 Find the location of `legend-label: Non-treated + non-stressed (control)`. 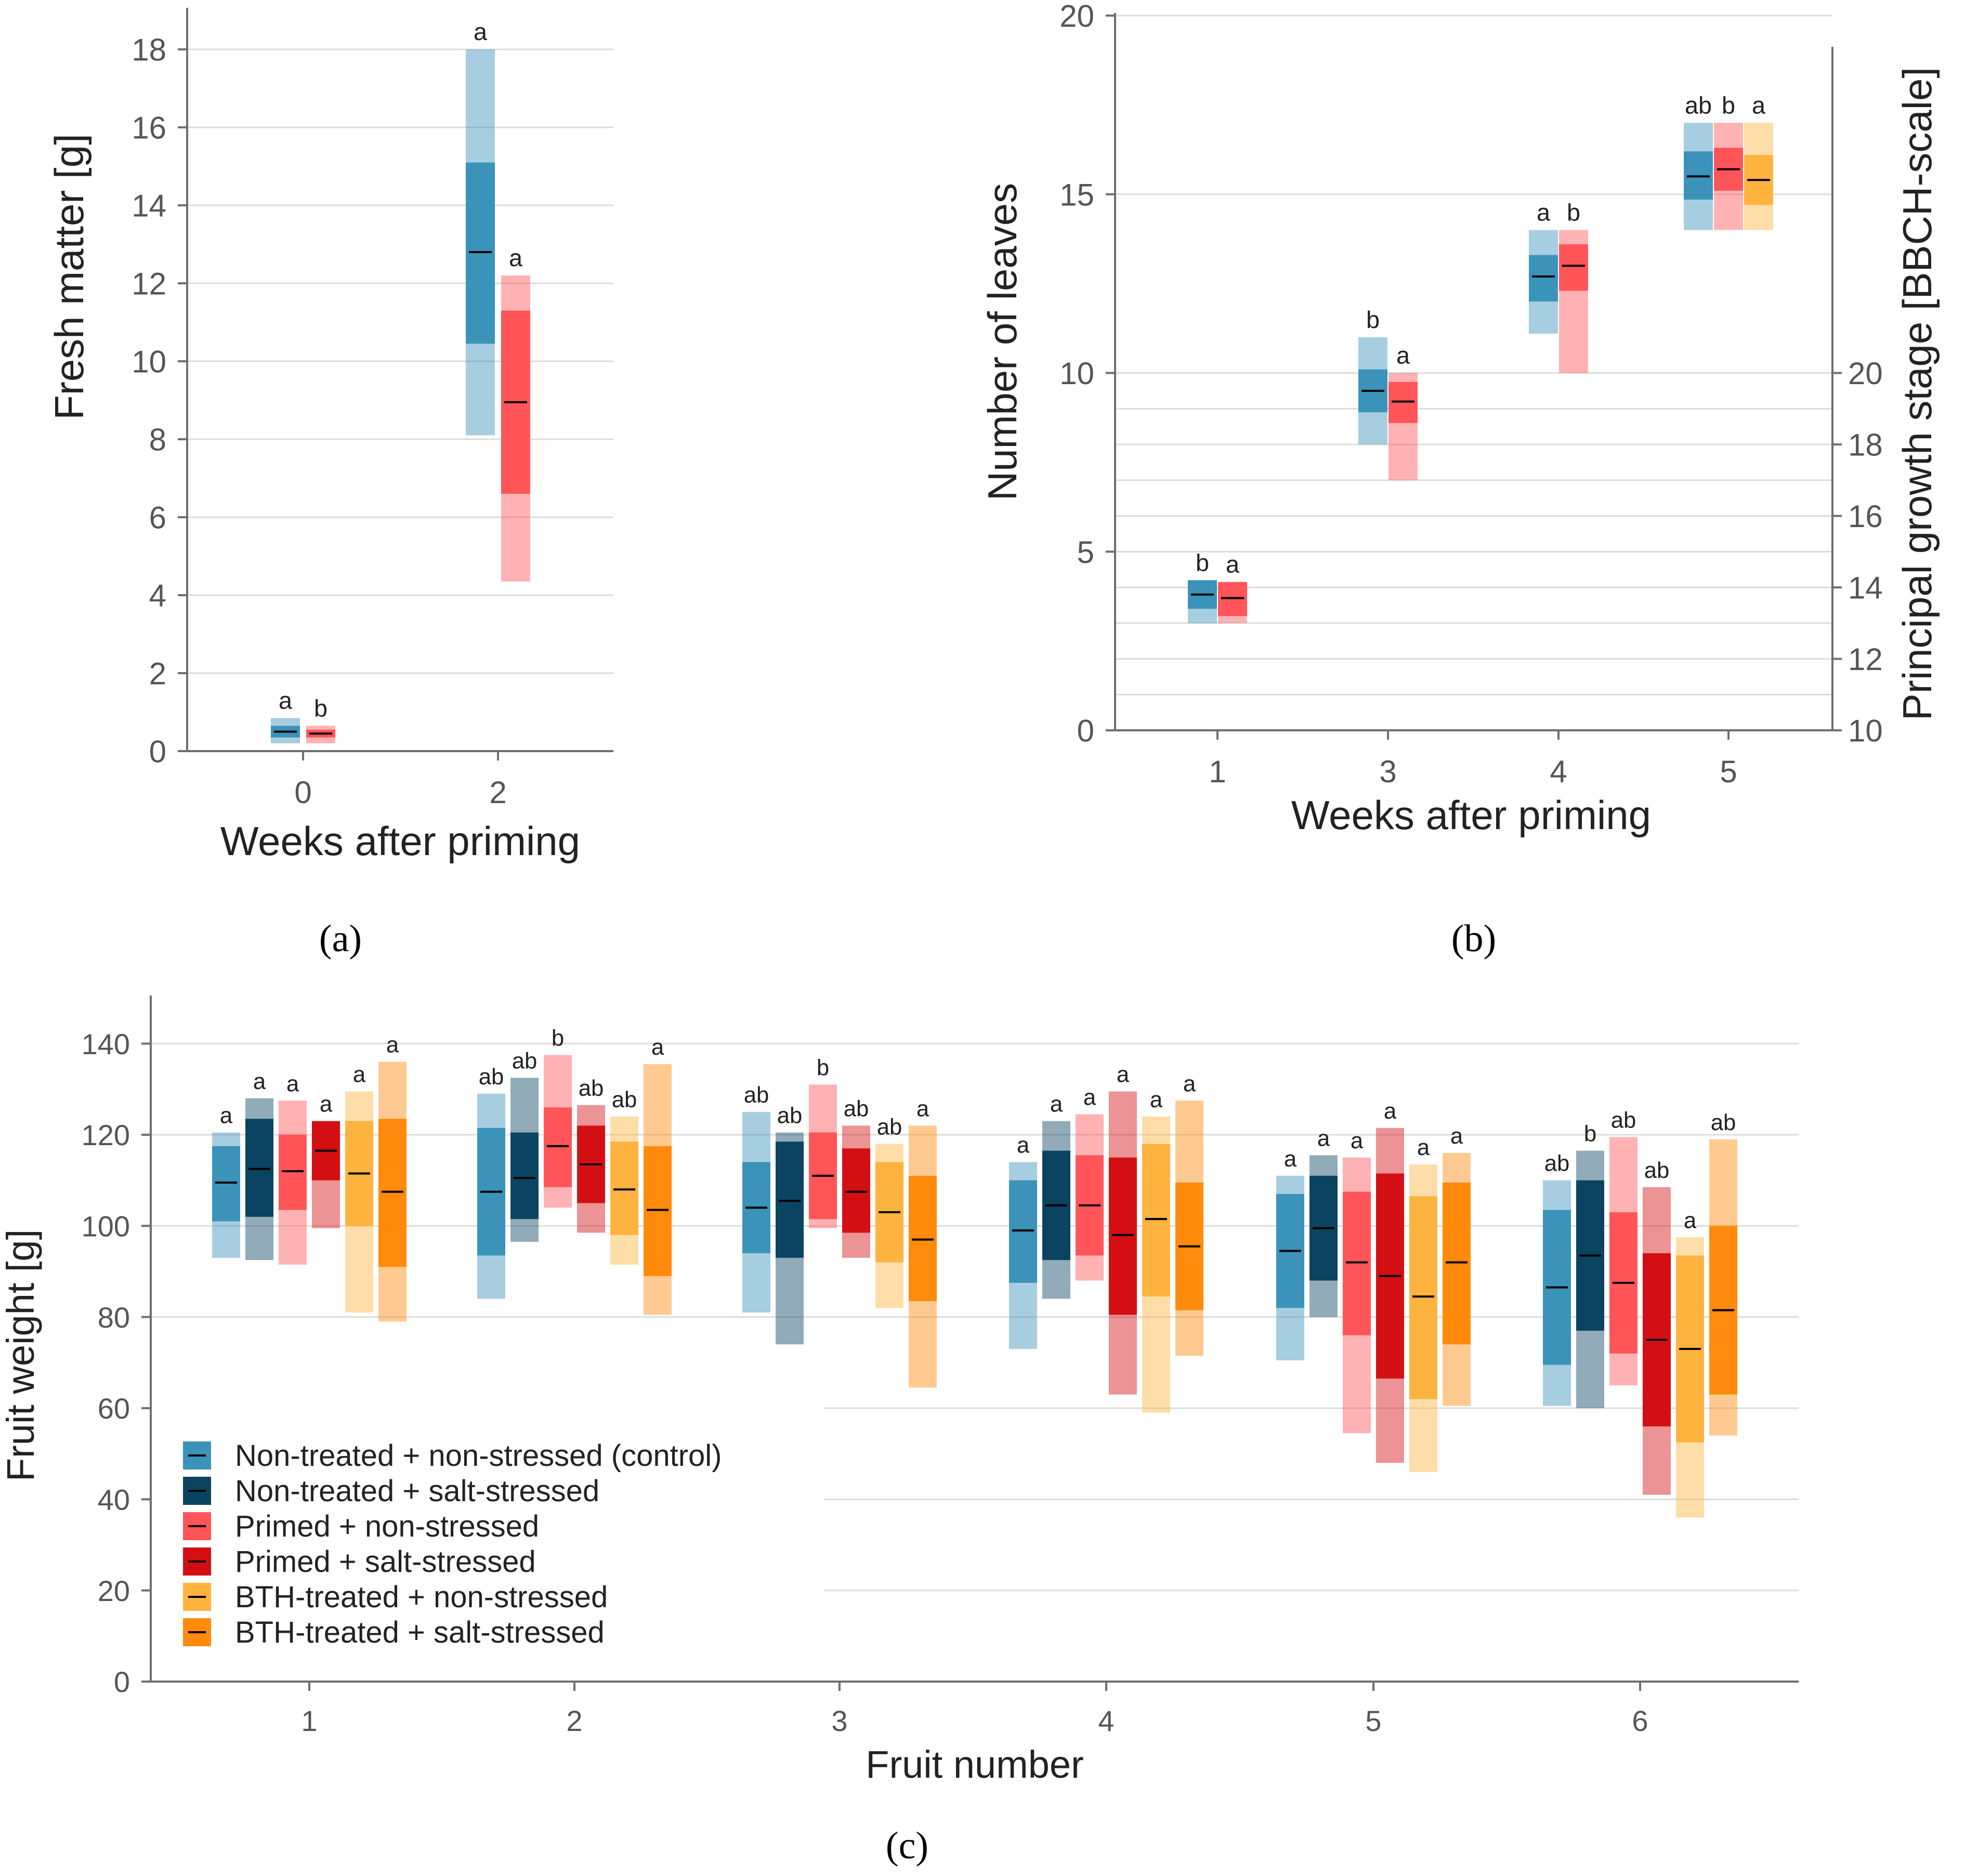

legend-label: Non-treated + non-stressed (control) is located at coordinates (479, 1456).